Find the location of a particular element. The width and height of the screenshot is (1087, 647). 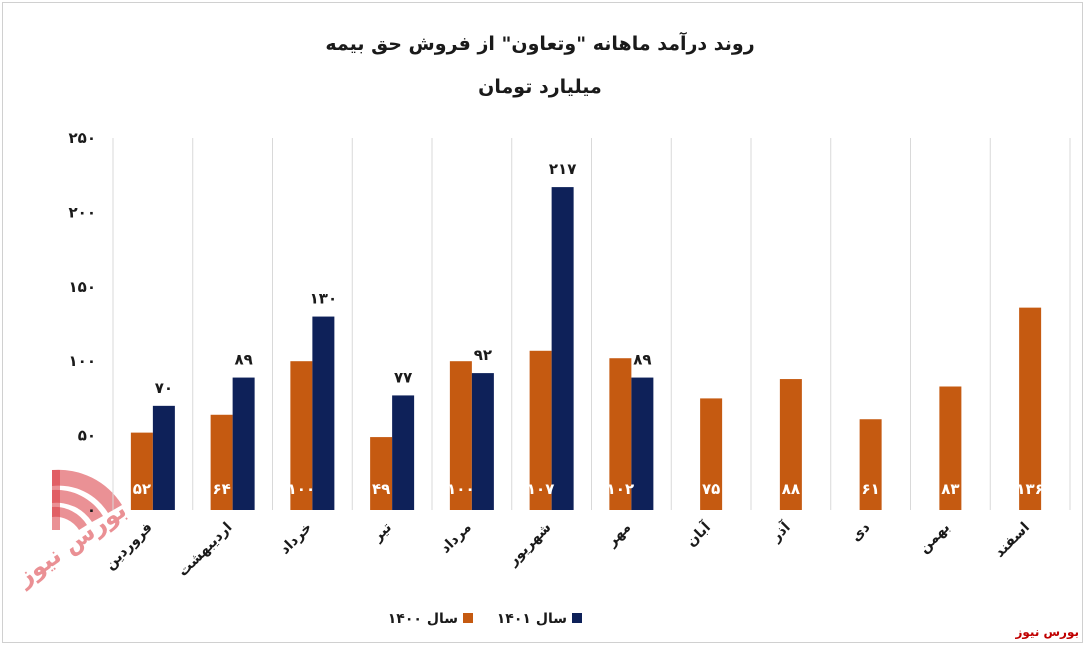

data-label-1401: ۷۰ is located at coordinates (164, 388).